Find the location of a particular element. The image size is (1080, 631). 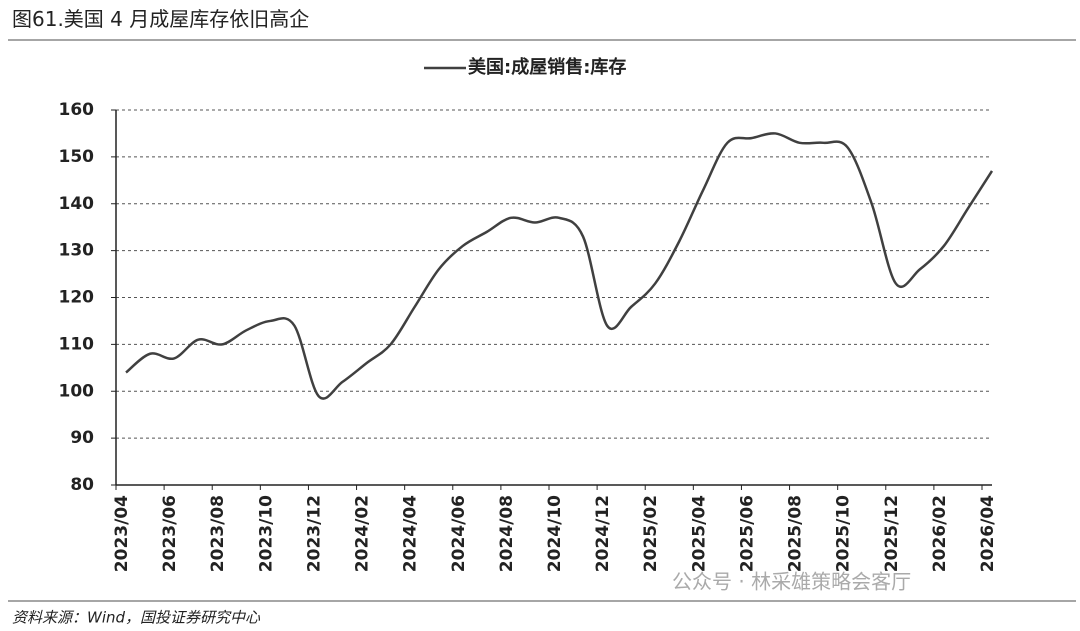

y-tick-label: 150 is located at coordinates (77, 157).